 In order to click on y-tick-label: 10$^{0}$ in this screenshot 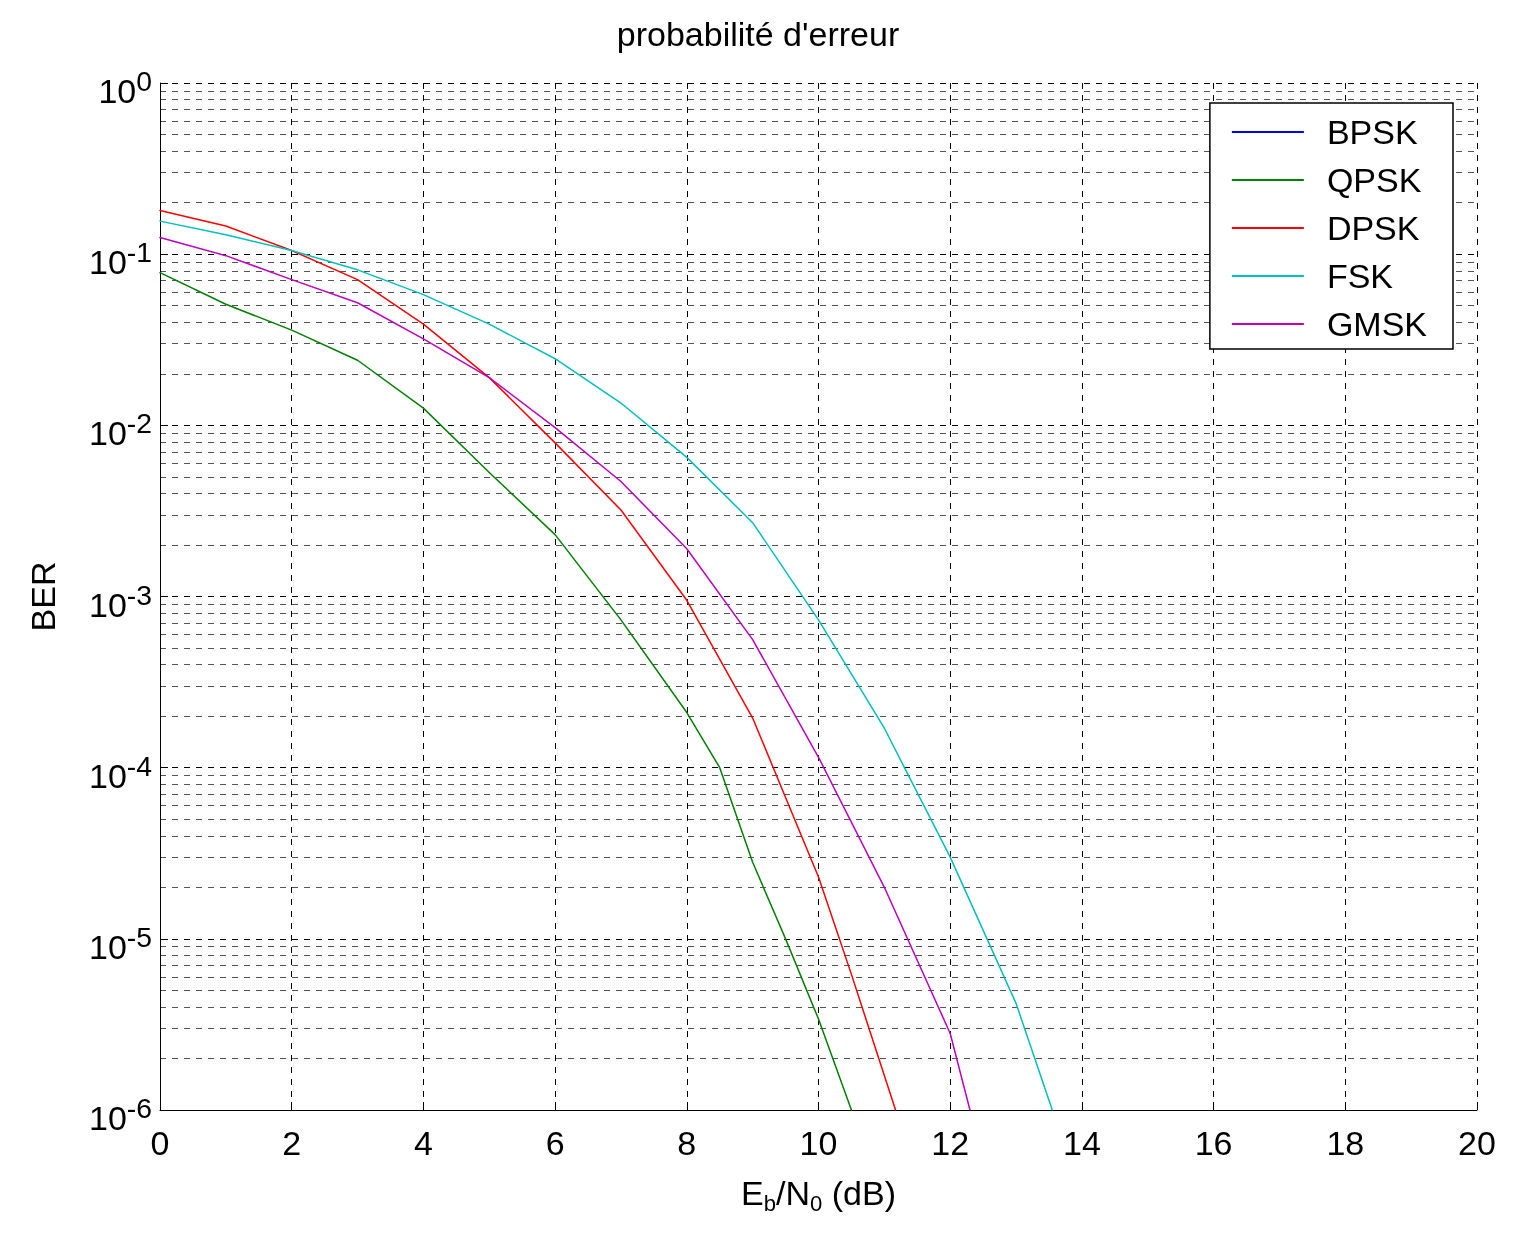, I will do `click(125, 88)`.